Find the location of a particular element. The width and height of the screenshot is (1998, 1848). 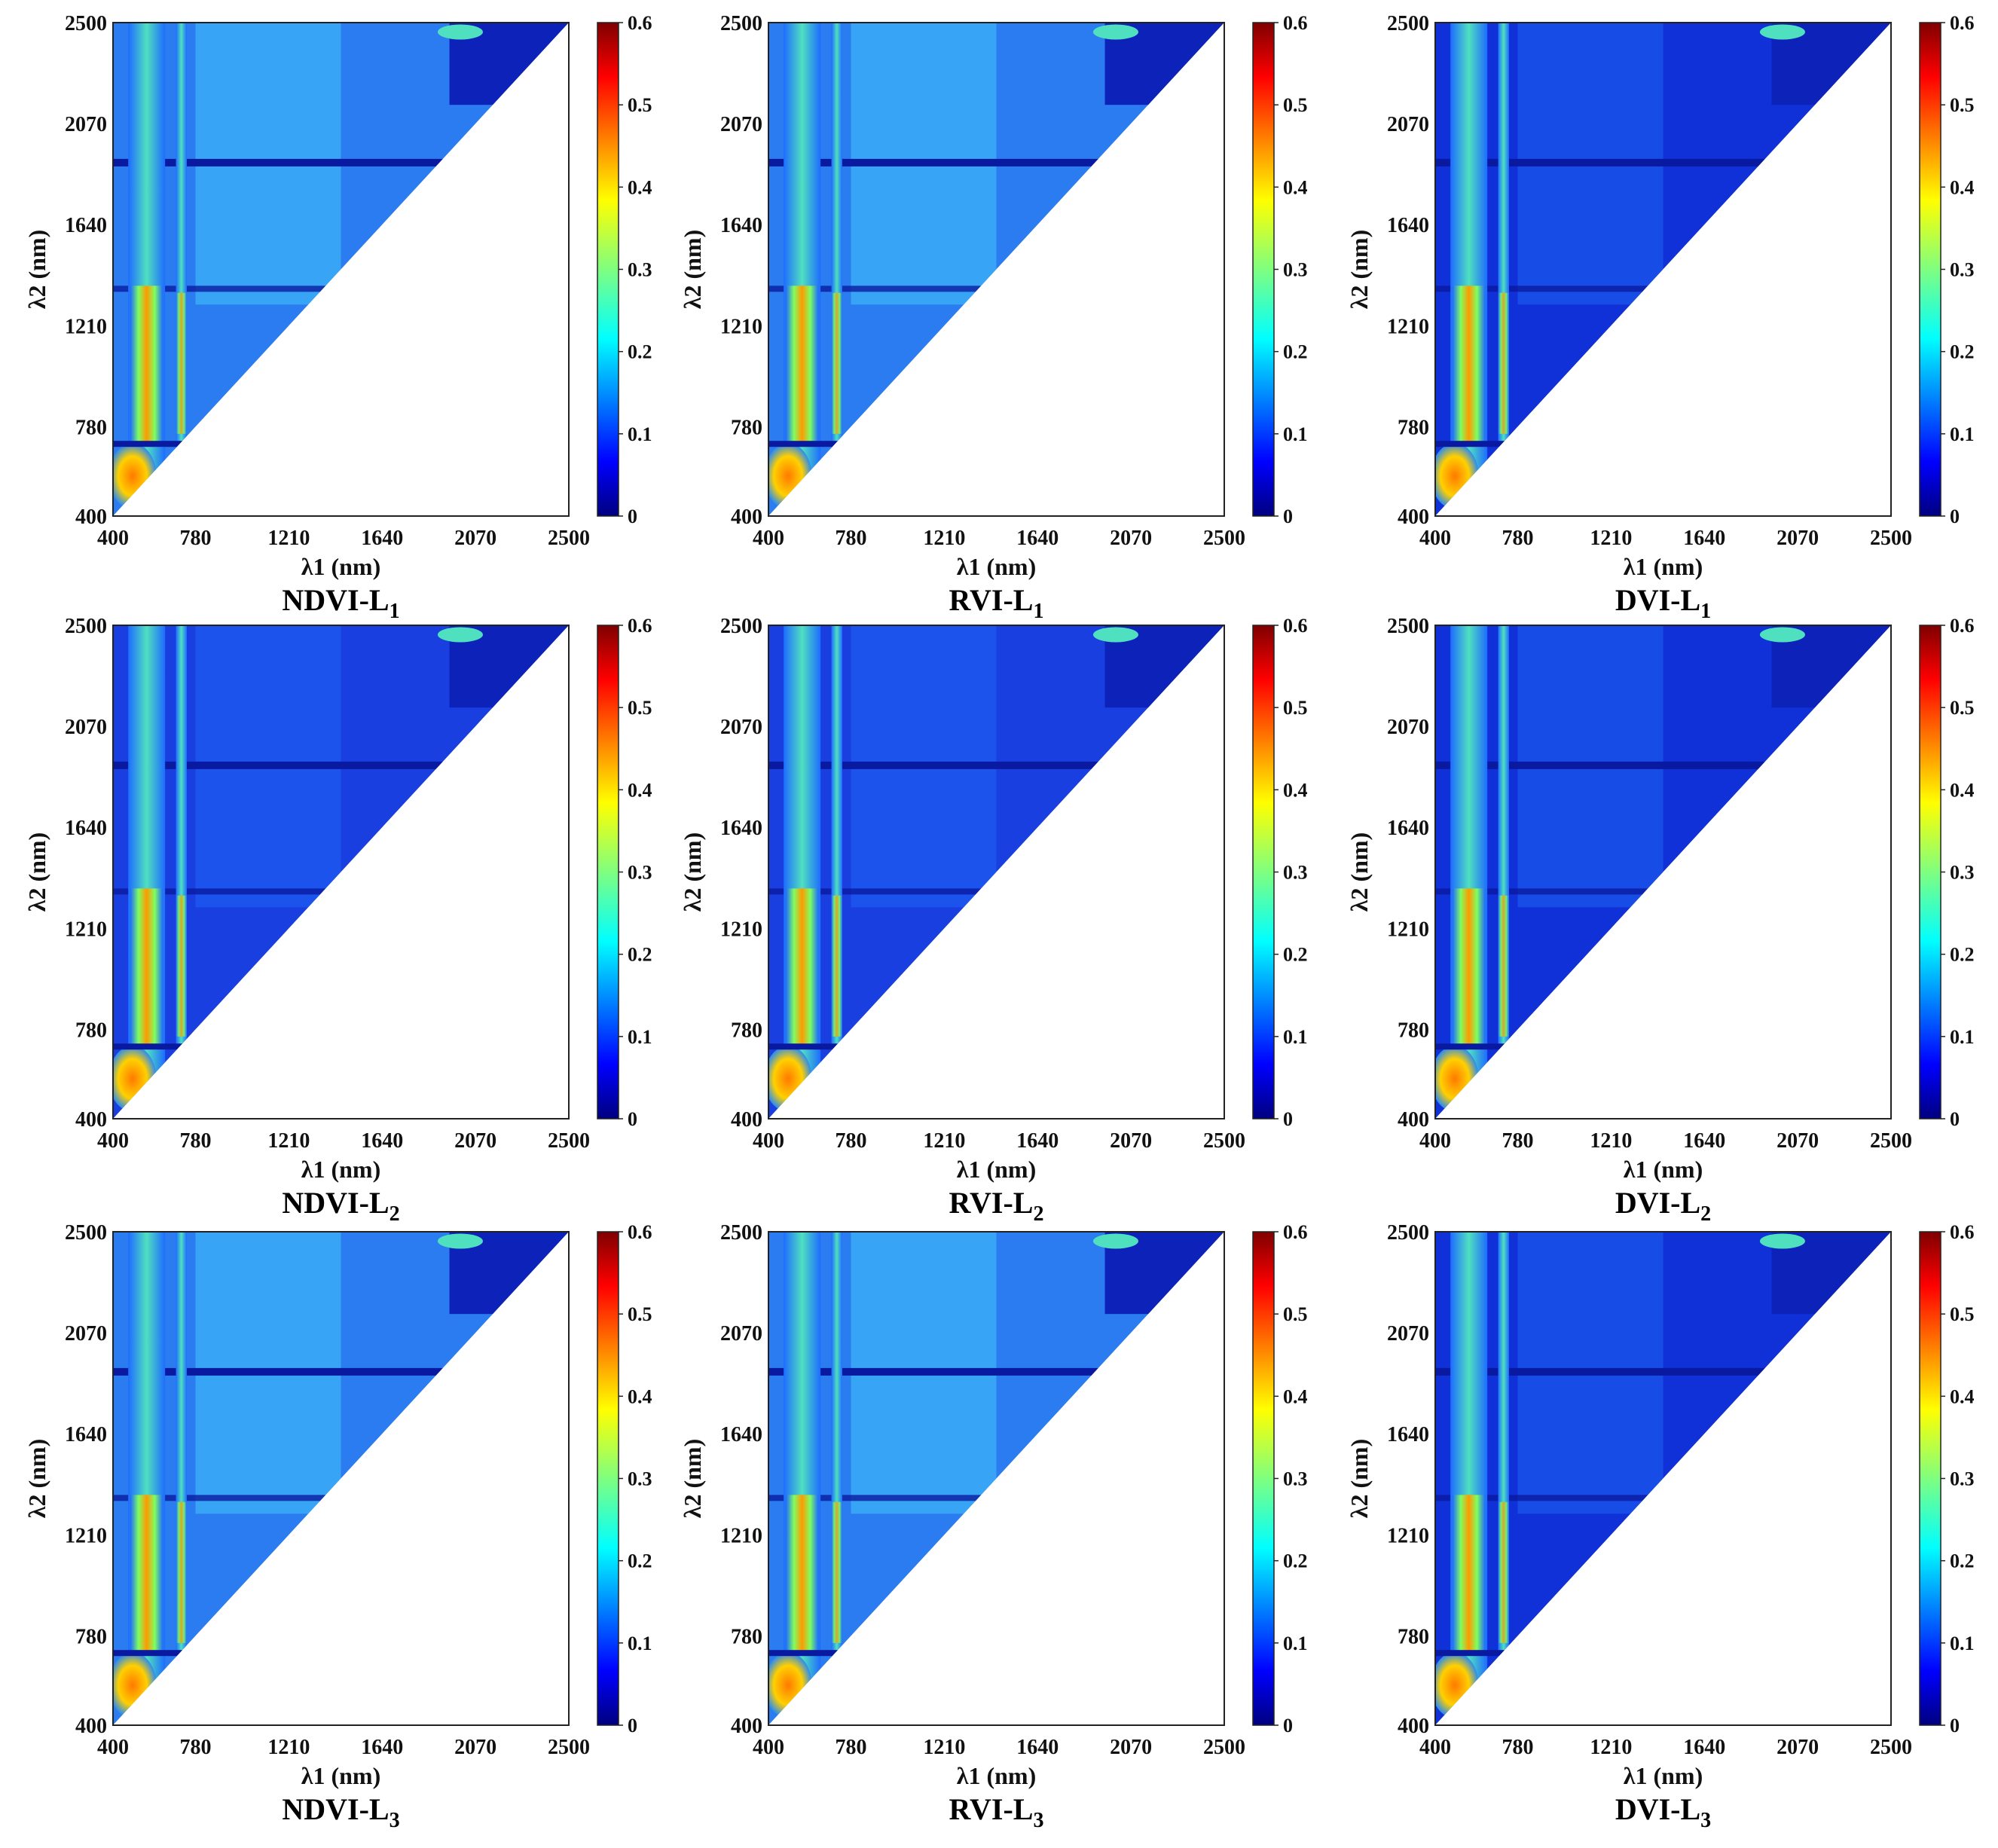

panel-title: NDVI-L1 is located at coordinates (340, 603).